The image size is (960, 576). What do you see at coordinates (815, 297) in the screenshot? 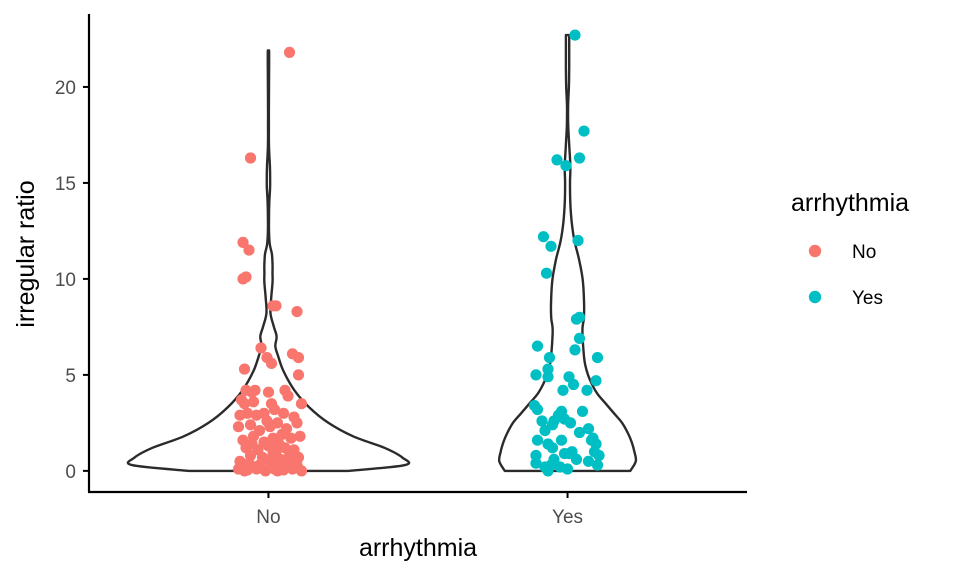
I see `legend-key-yes` at bounding box center [815, 297].